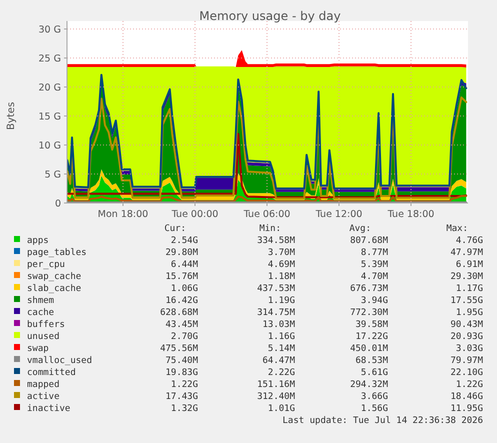 The image size is (497, 443). I want to click on text: 4.76G, so click(469, 241).